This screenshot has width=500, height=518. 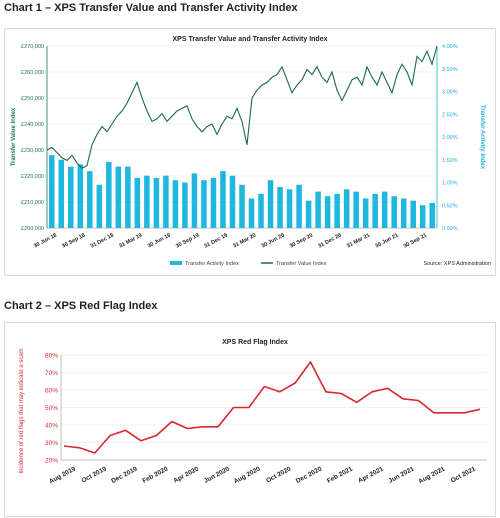 I want to click on chart1-x-tick-label: 30 Jun 19, so click(x=159, y=240).